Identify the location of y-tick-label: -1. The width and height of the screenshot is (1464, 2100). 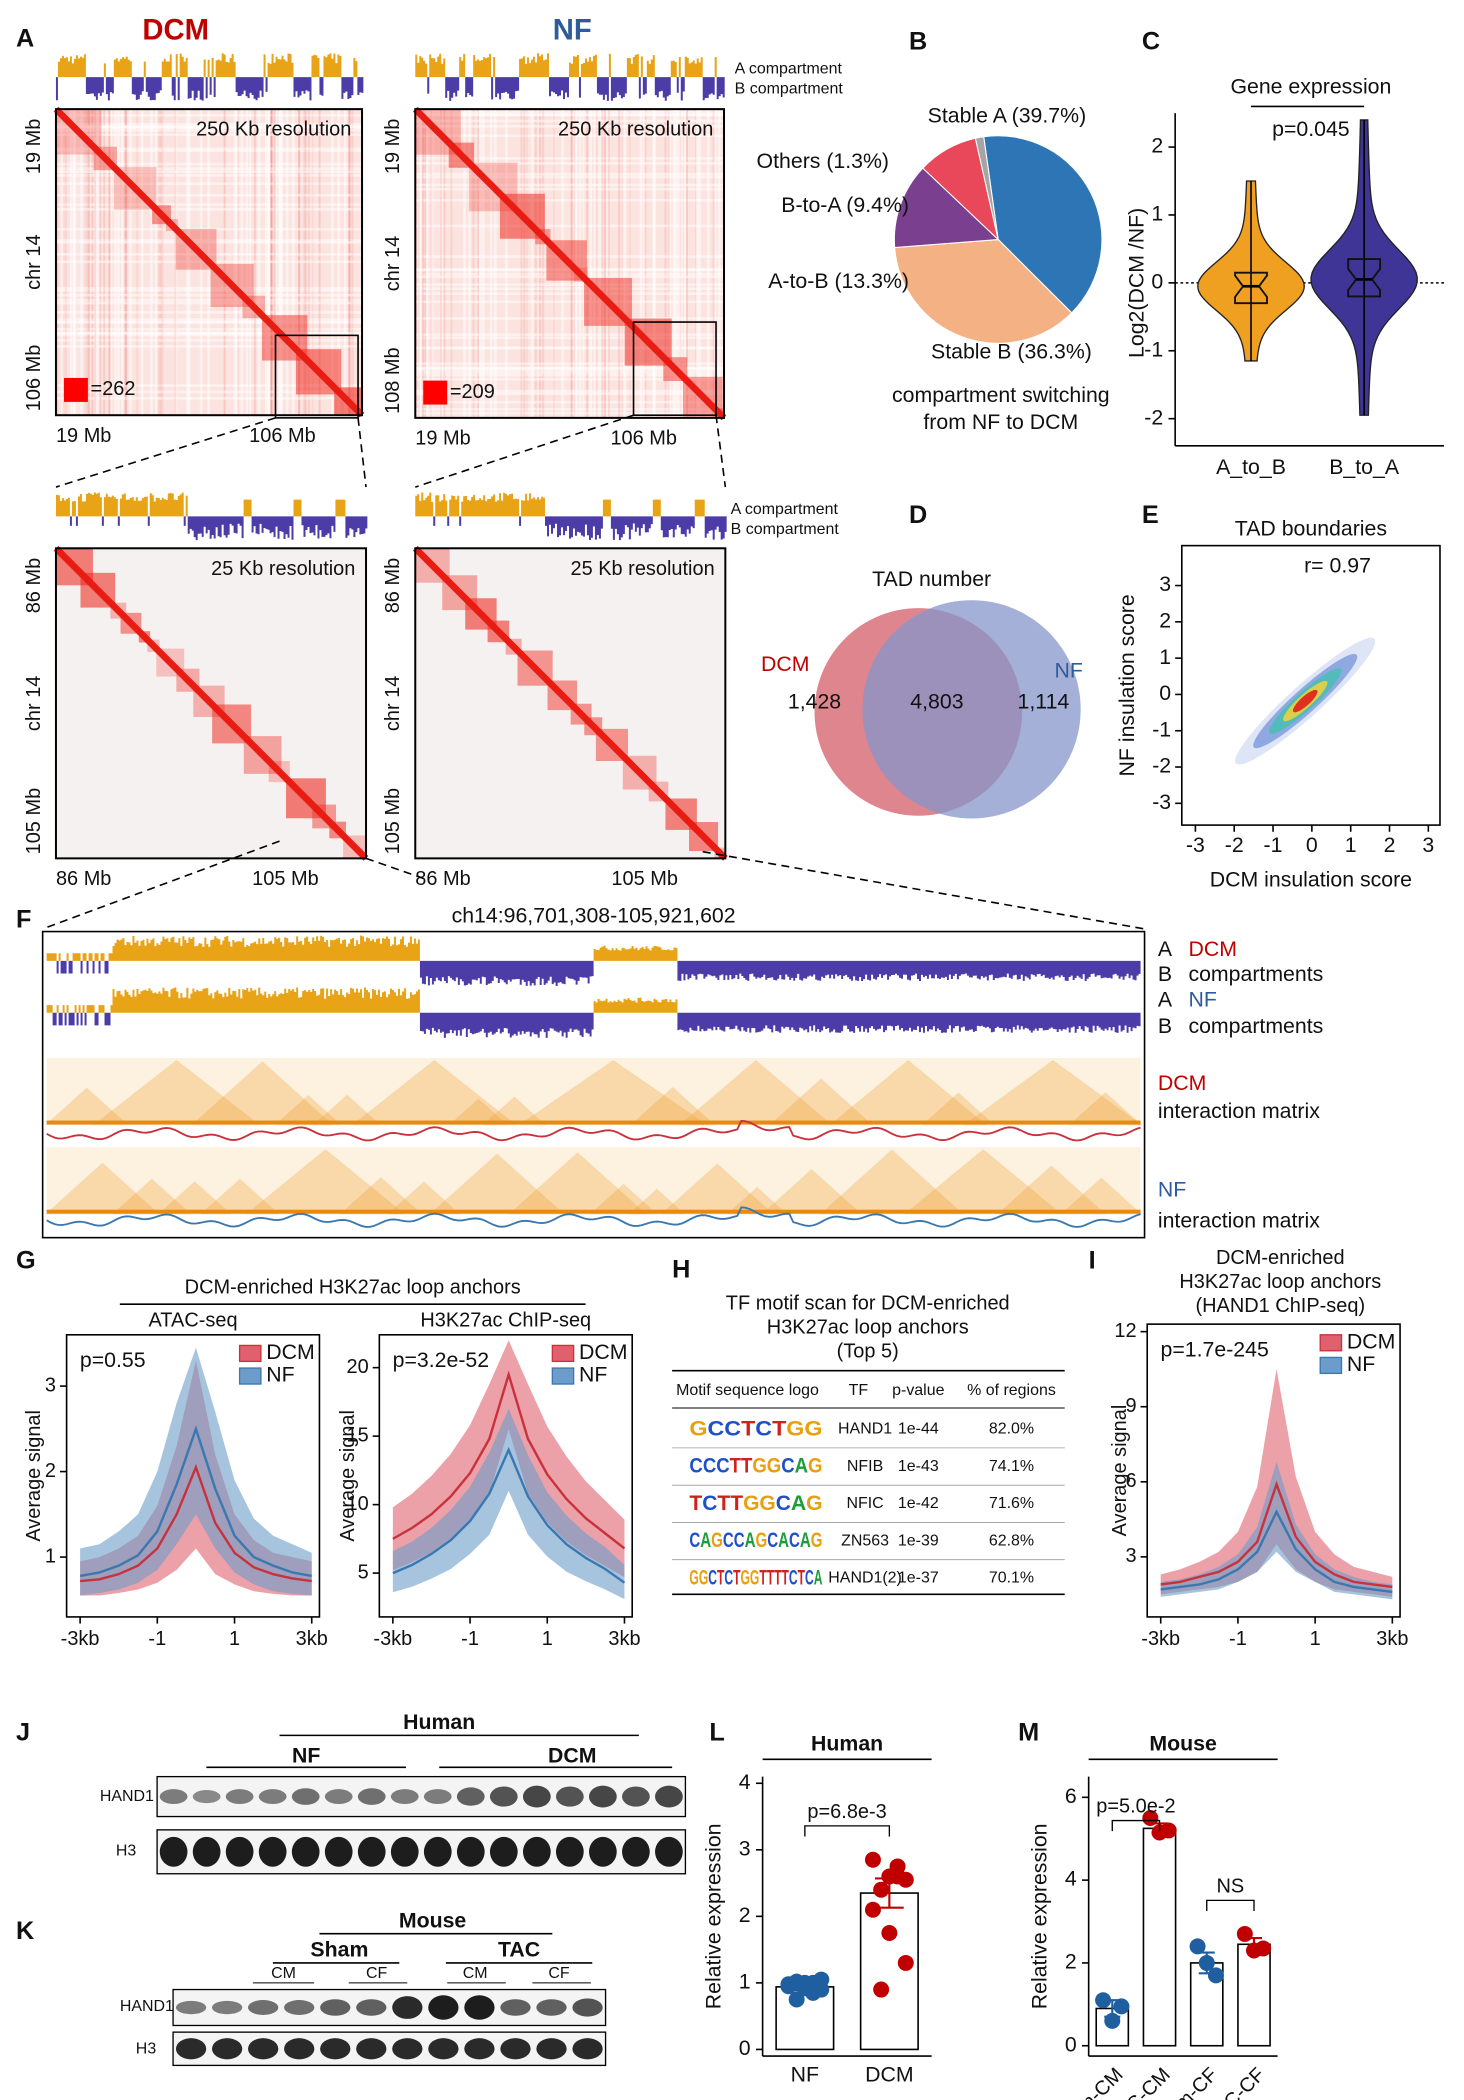
(1153, 349).